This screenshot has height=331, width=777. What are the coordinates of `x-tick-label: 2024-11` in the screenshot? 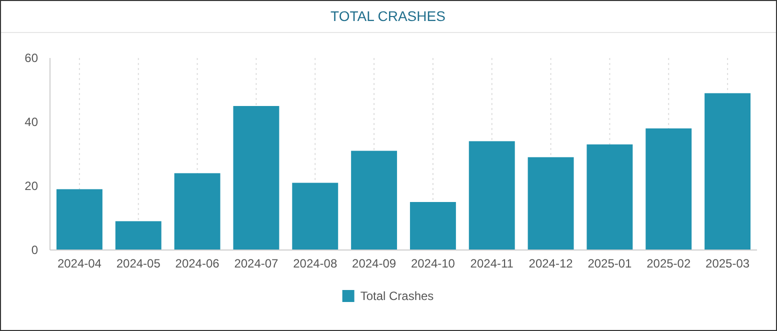 It's located at (492, 263).